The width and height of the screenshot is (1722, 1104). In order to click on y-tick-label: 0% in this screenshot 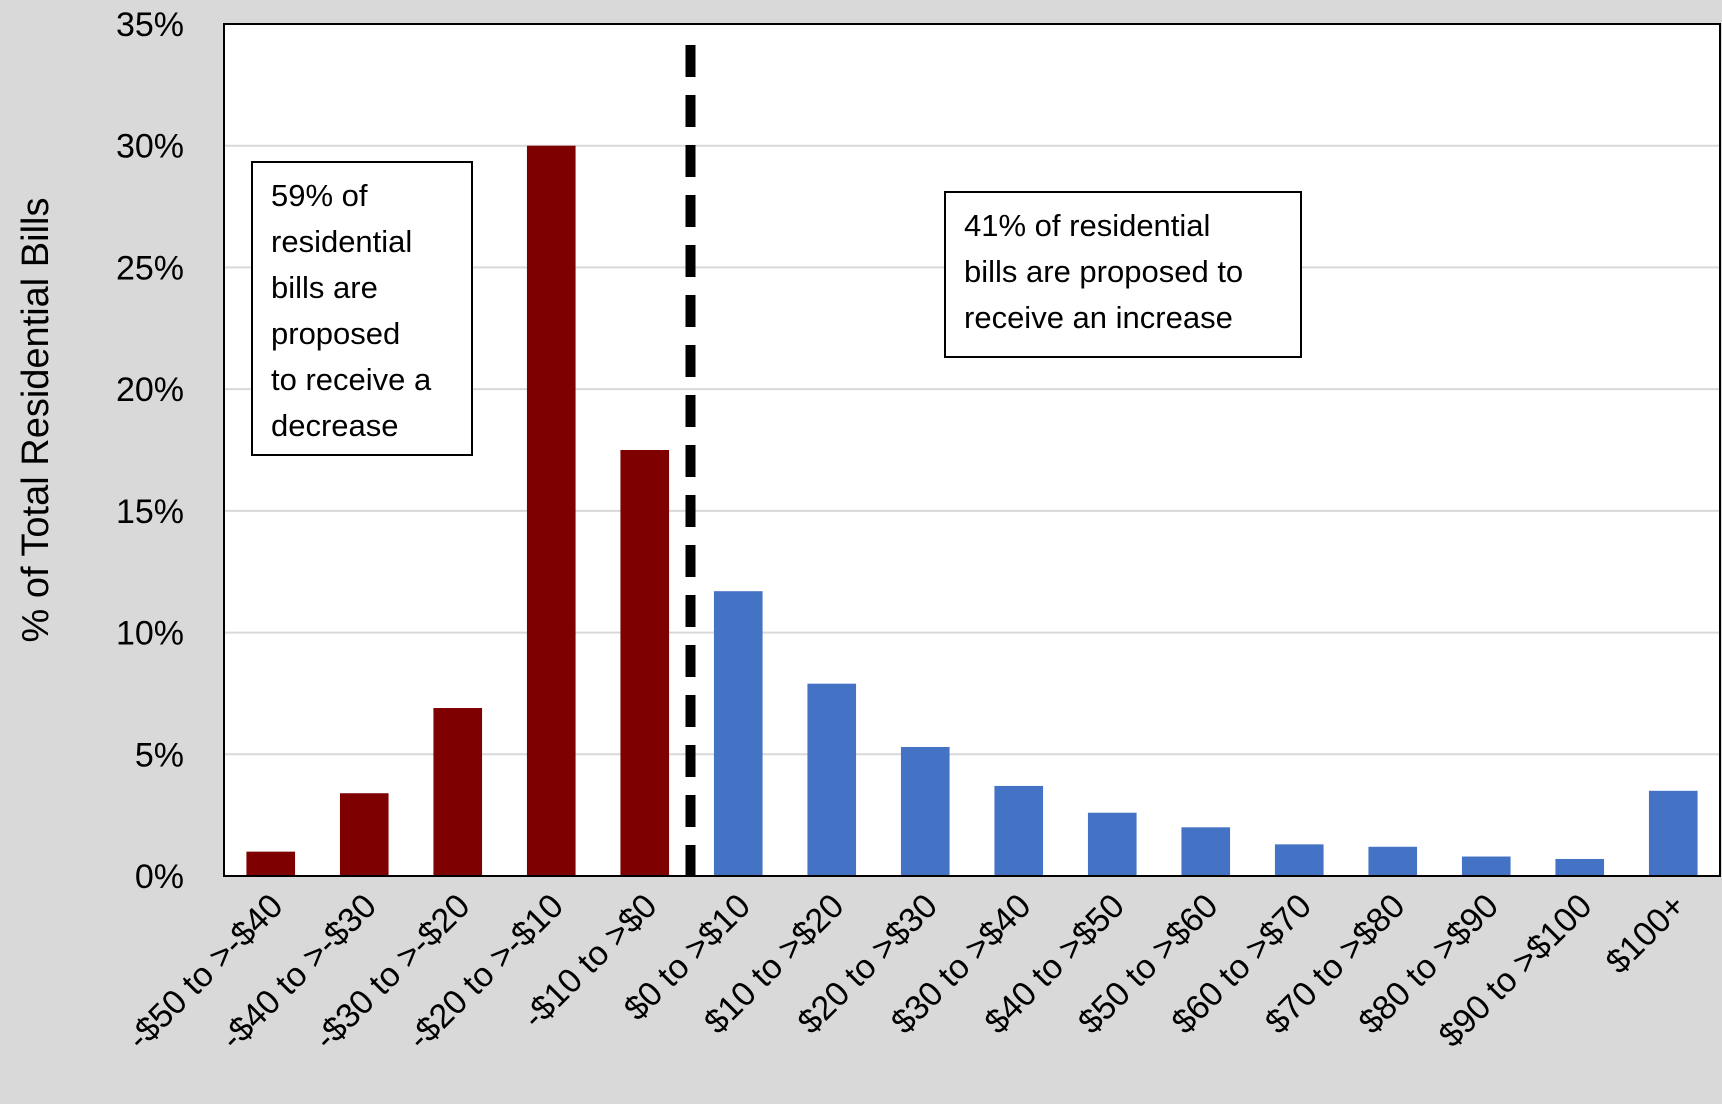, I will do `click(159, 877)`.